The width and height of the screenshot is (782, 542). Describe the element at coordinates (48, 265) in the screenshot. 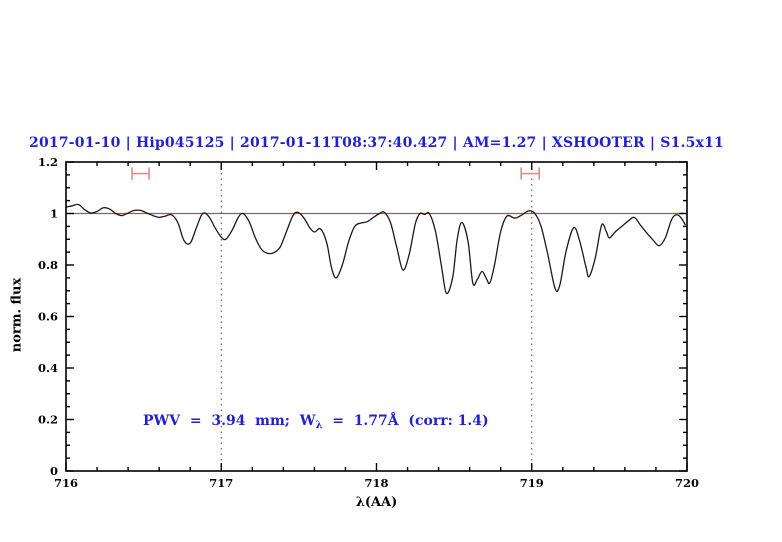

I see `y-tick-label: 0.8` at that location.